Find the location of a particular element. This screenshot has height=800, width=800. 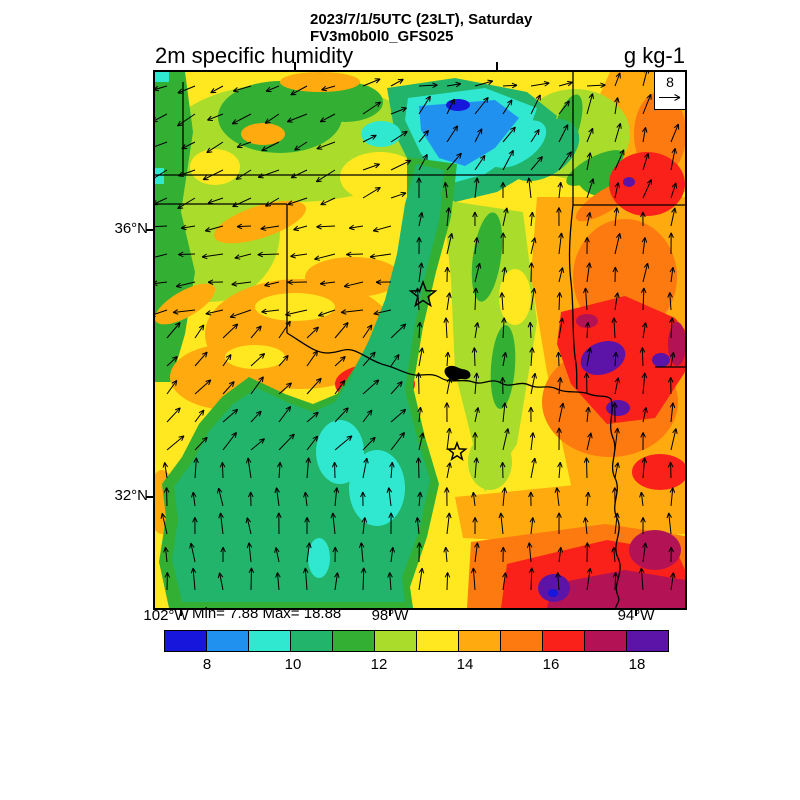

colorbar is located at coordinates (416, 641).